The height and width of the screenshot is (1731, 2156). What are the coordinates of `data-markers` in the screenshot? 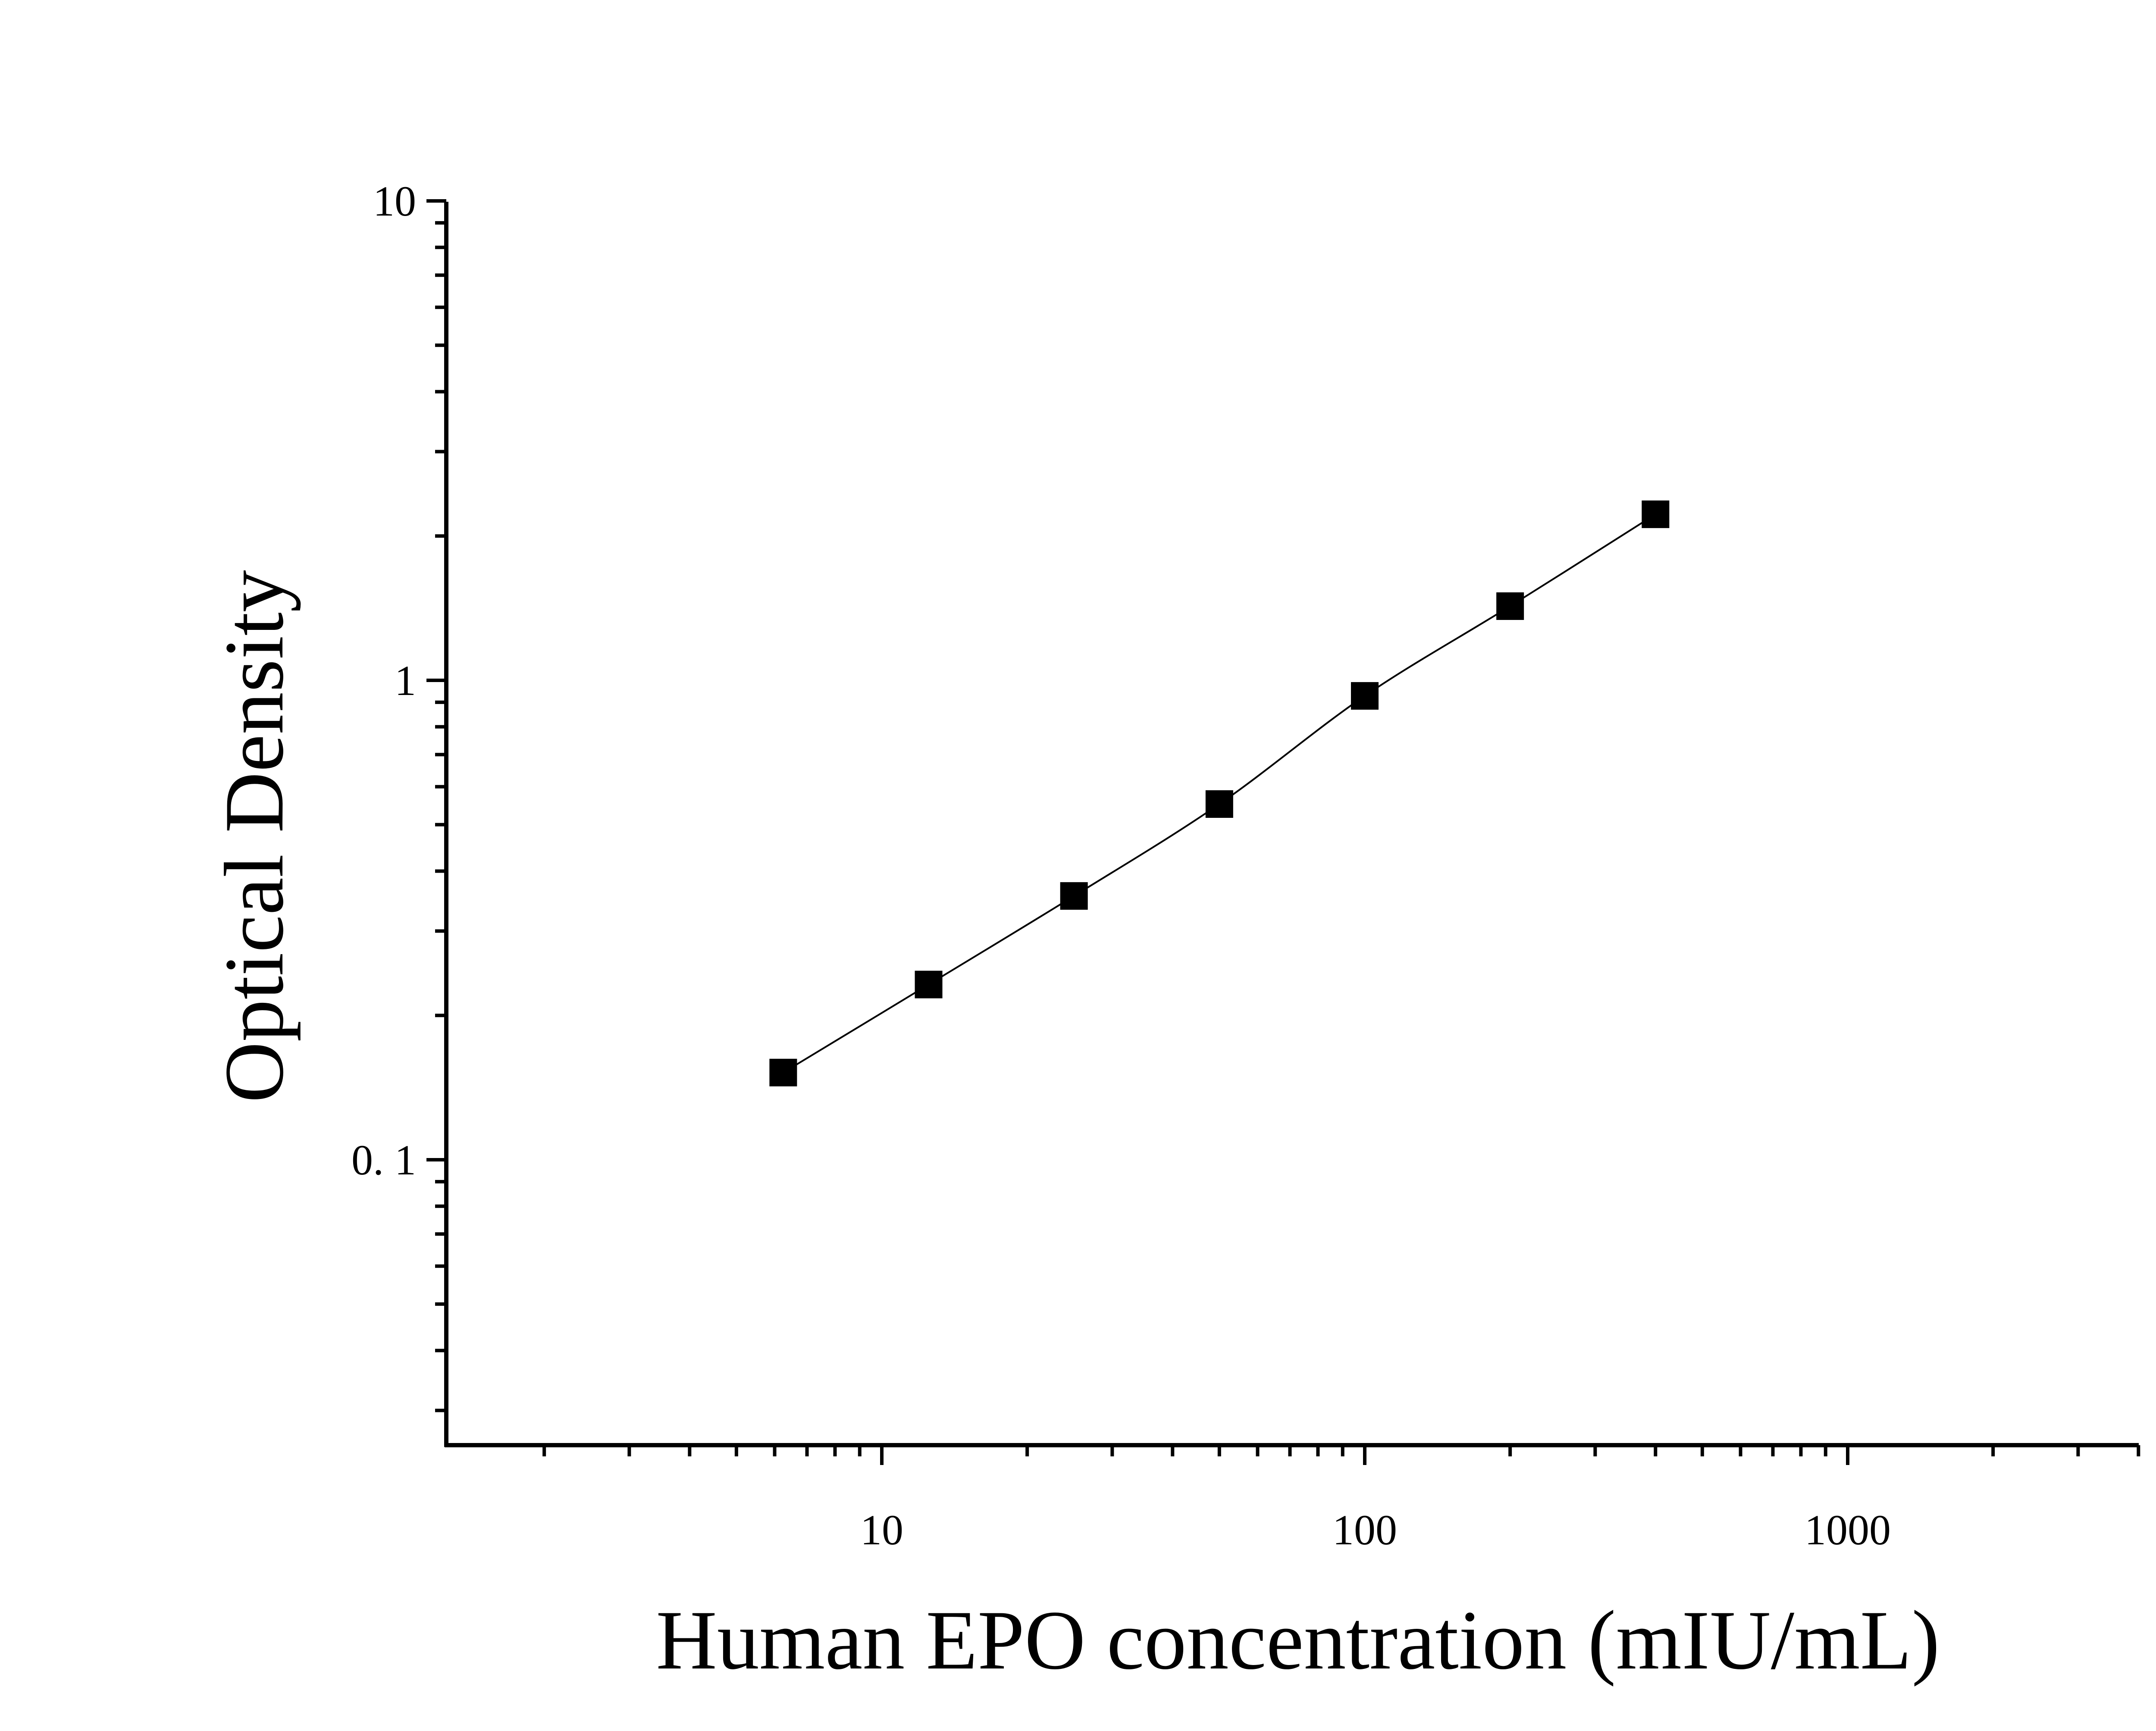 It's located at (1219, 793).